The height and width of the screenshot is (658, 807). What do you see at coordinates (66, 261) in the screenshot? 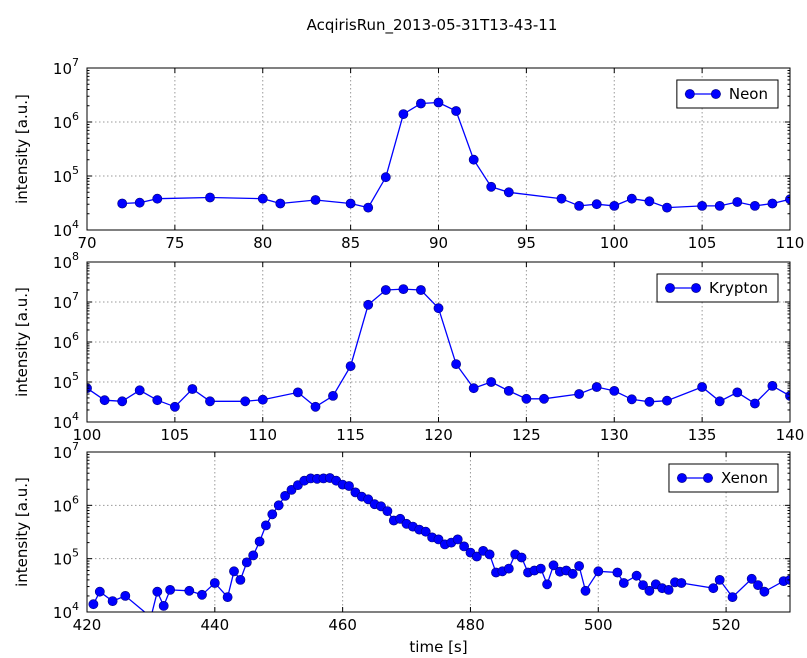
I see `y-tick-label: 10⁸` at bounding box center [66, 261].